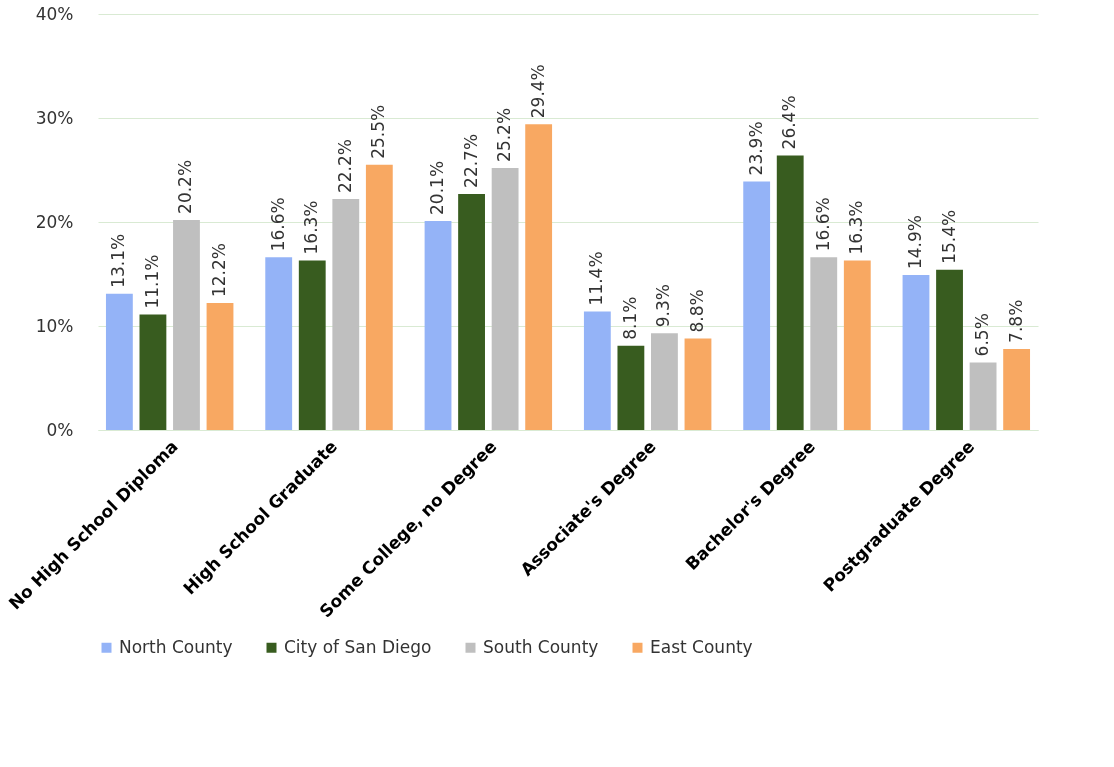 The height and width of the screenshot is (767, 1114). Describe the element at coordinates (54, 325) in the screenshot. I see `y-tick-label: 10%` at that location.